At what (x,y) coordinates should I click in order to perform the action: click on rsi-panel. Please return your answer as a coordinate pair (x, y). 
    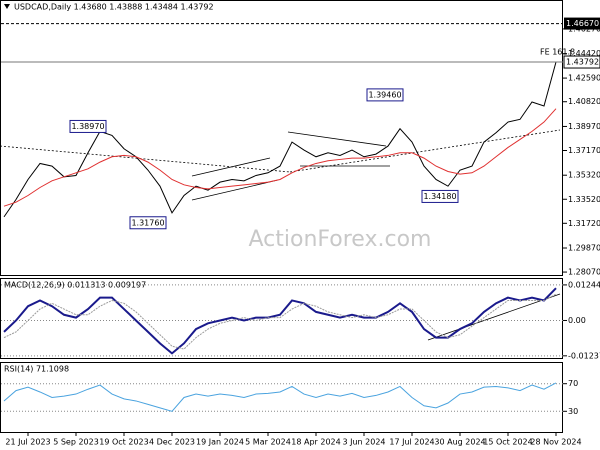
    Looking at the image, I should click on (281, 397).